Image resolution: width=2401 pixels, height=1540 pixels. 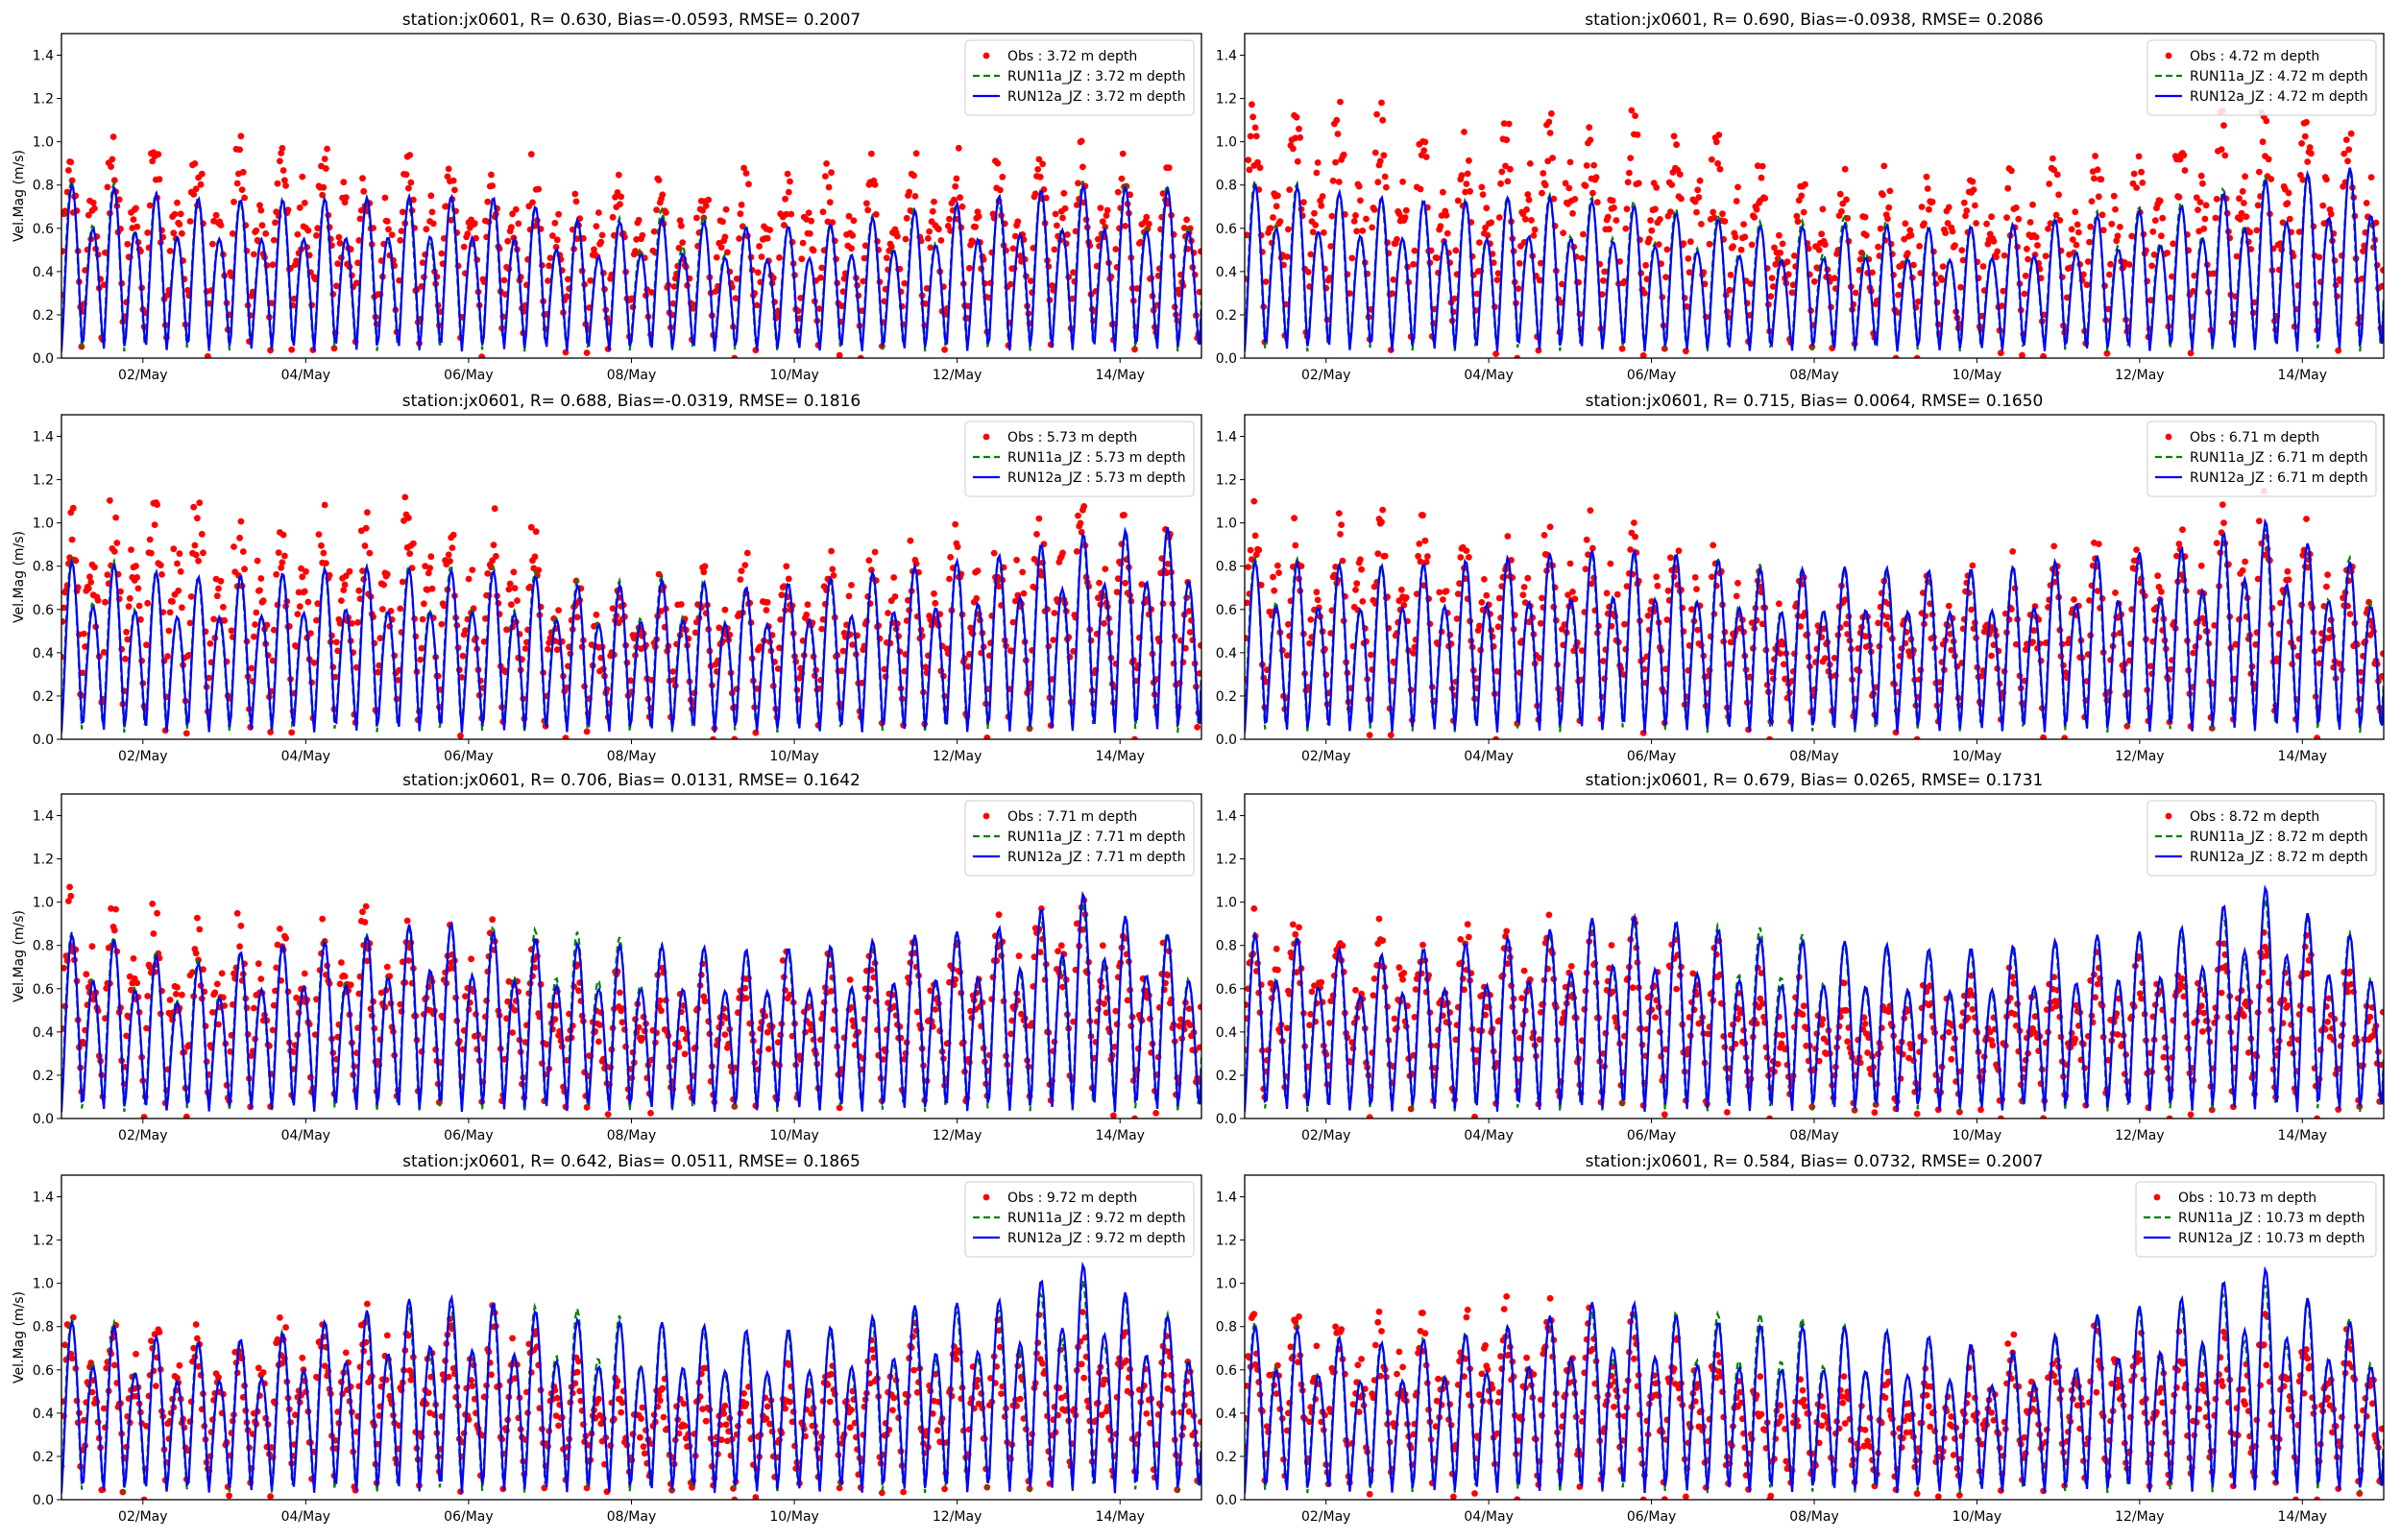 I want to click on legend-label: Obs : 3.72 m depth, so click(x=1072, y=56).